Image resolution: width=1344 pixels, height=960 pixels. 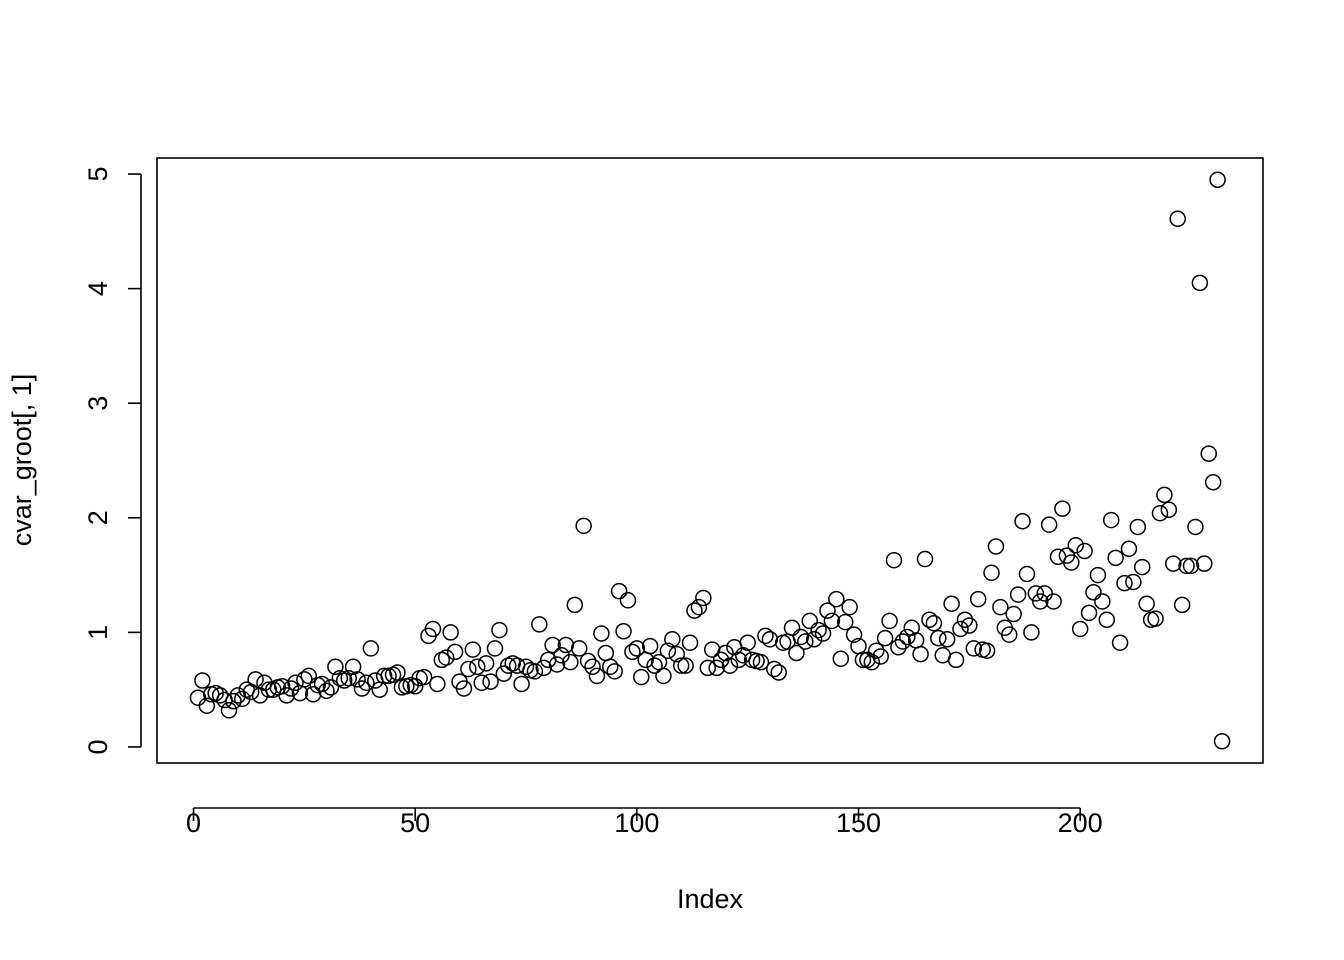 What do you see at coordinates (22, 460) in the screenshot?
I see `y-axis-label: cvar_groot[, 1]` at bounding box center [22, 460].